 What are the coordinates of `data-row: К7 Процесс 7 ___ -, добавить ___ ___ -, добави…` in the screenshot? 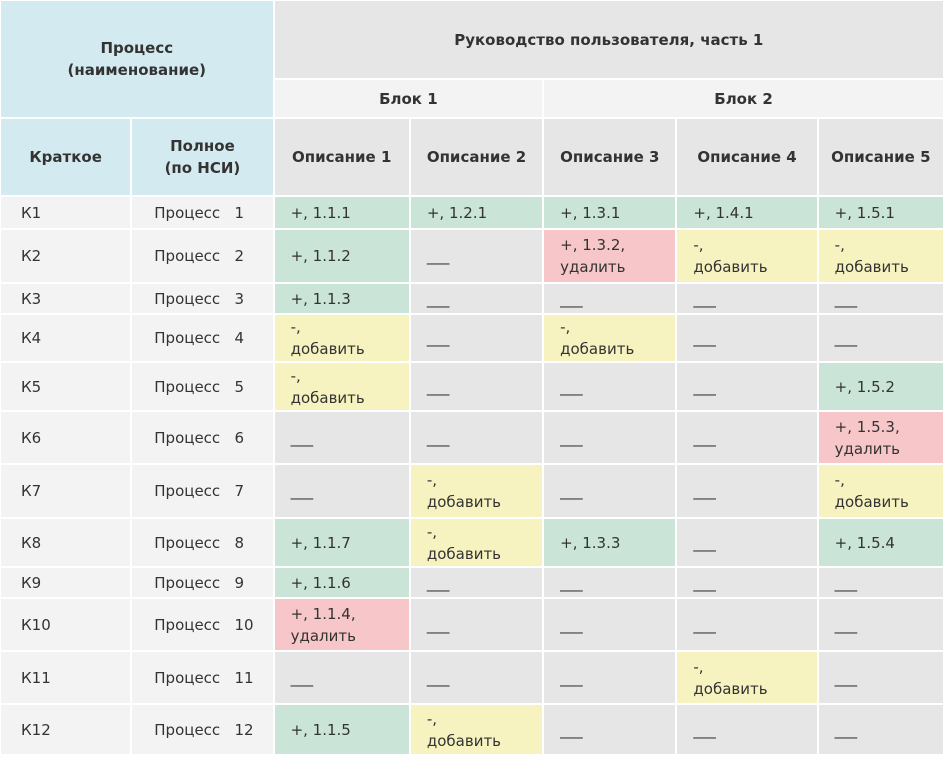 It's located at (472, 491).